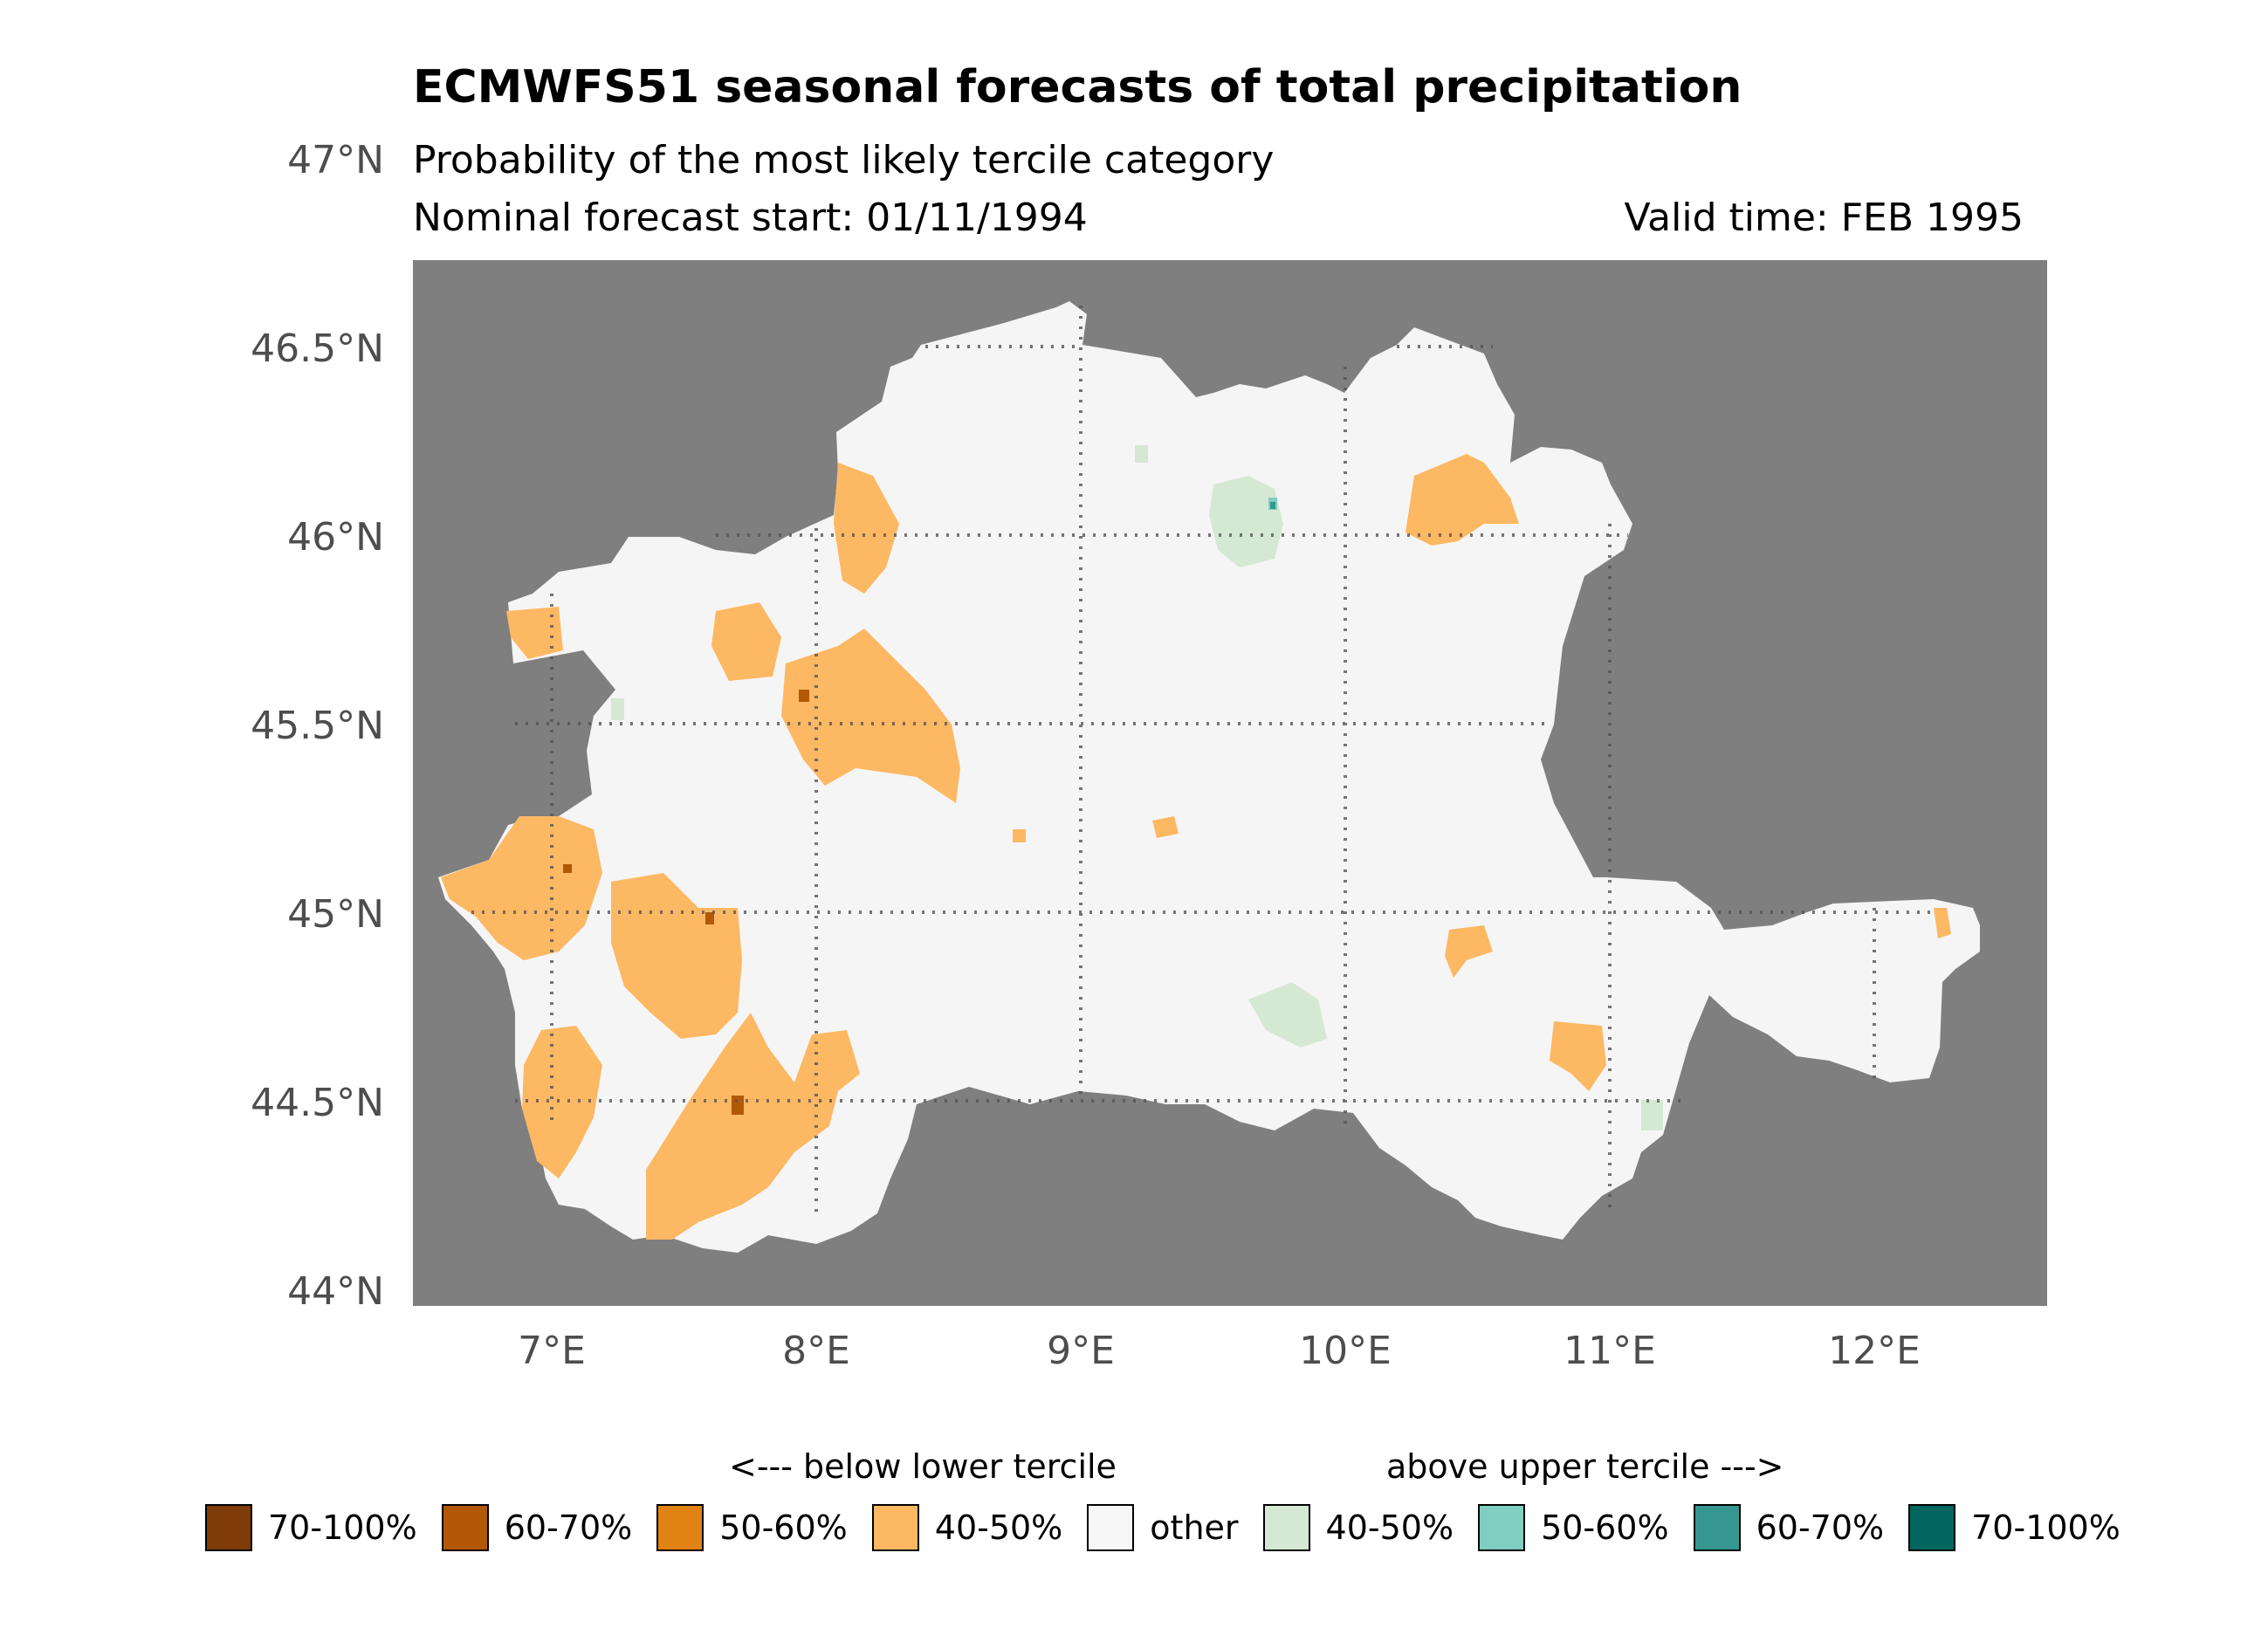  I want to click on lat-tick-label: 45°N, so click(335, 914).